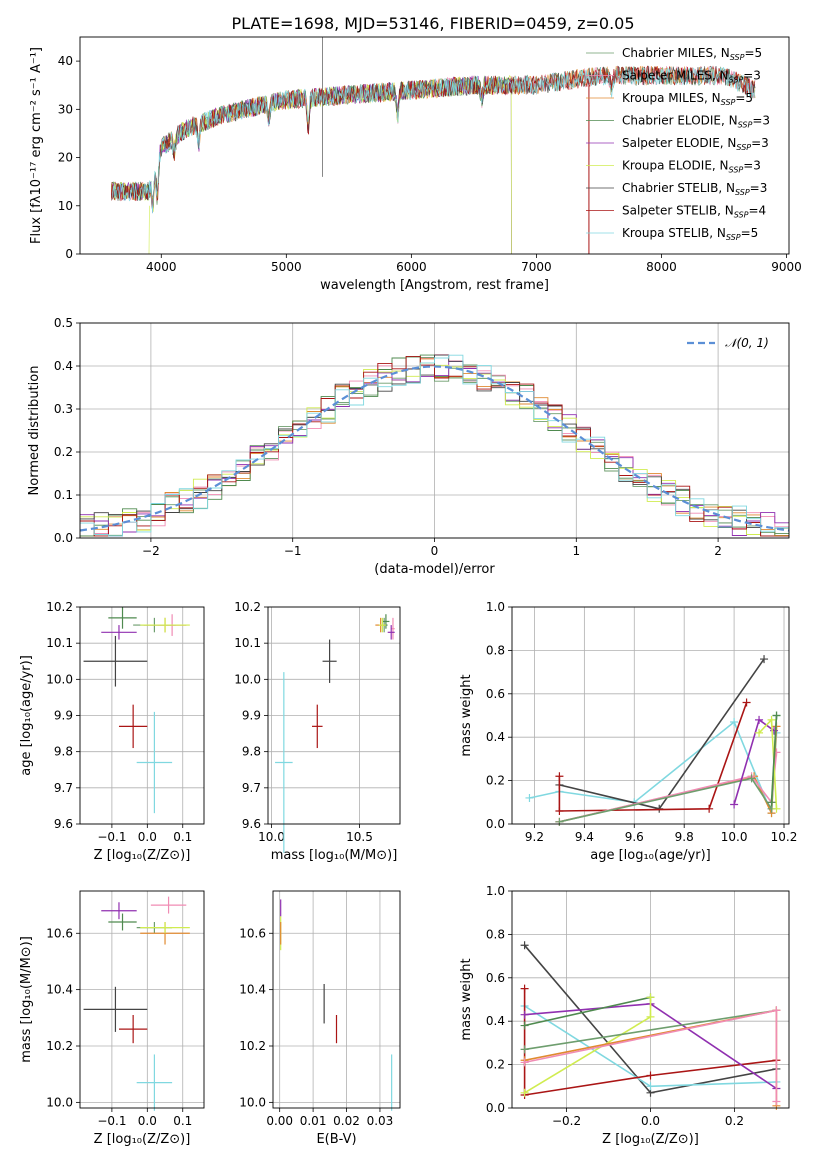 The height and width of the screenshot is (1170, 819). I want to click on weight-point-salpeter_elodie, so click(759, 719).